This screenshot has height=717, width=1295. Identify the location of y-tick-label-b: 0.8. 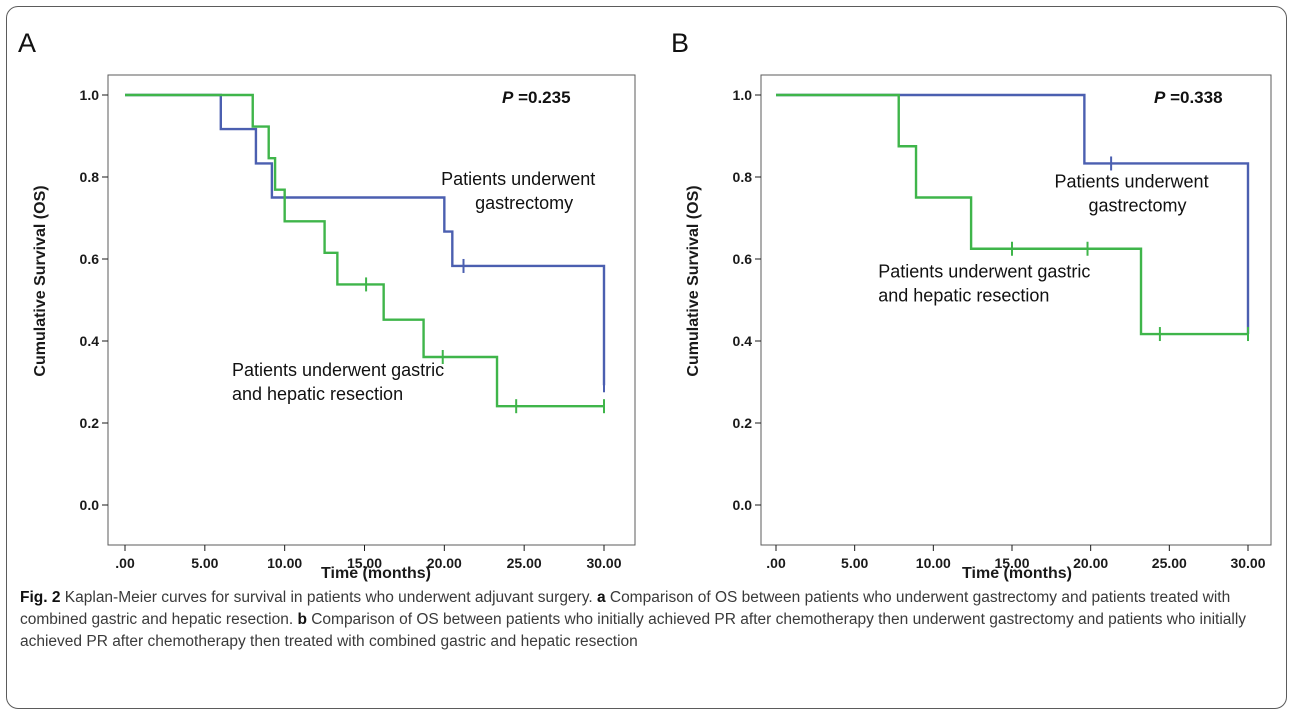
(743, 177).